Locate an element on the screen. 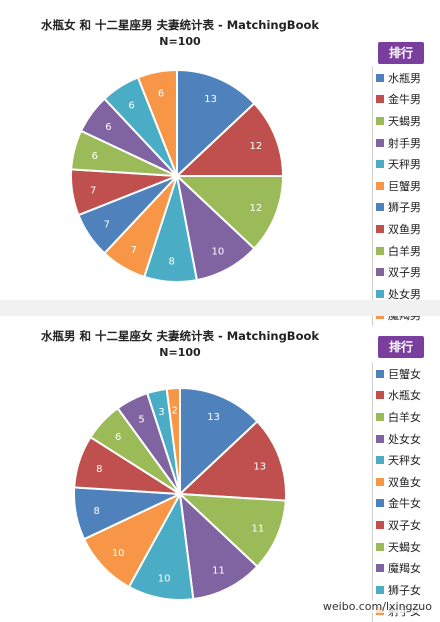 The width and height of the screenshot is (440, 622). legend-label: 天秤男 is located at coordinates (404, 165).